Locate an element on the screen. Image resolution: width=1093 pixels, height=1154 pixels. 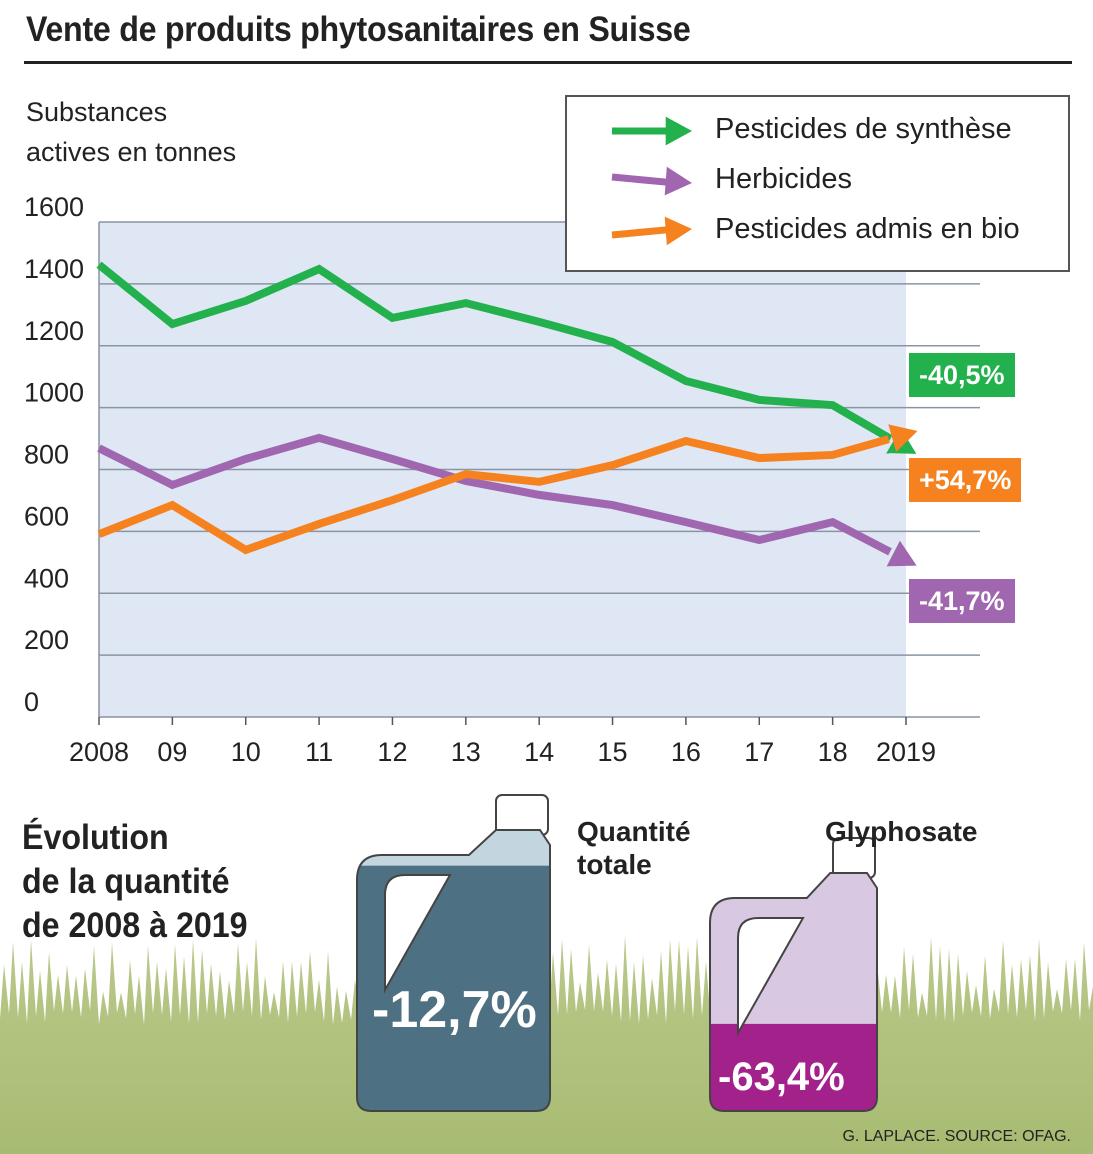
x-tick-label: 16 is located at coordinates (686, 752).